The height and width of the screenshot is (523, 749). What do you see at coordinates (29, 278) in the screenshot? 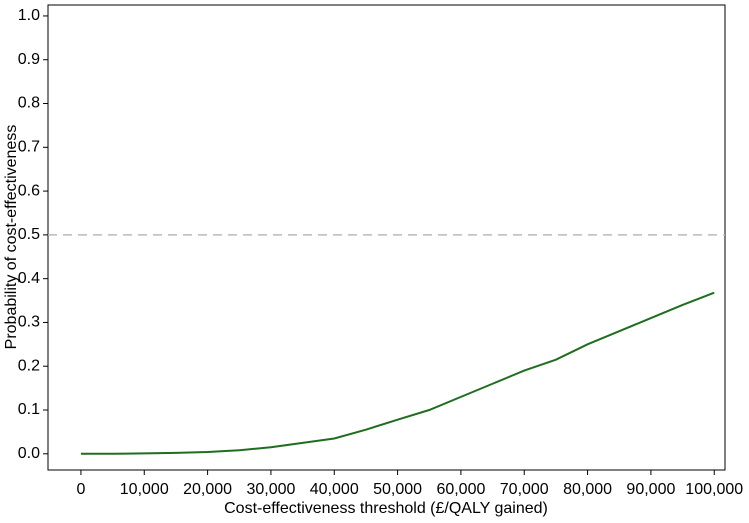
I see `y-tick-label: 0.4` at bounding box center [29, 278].